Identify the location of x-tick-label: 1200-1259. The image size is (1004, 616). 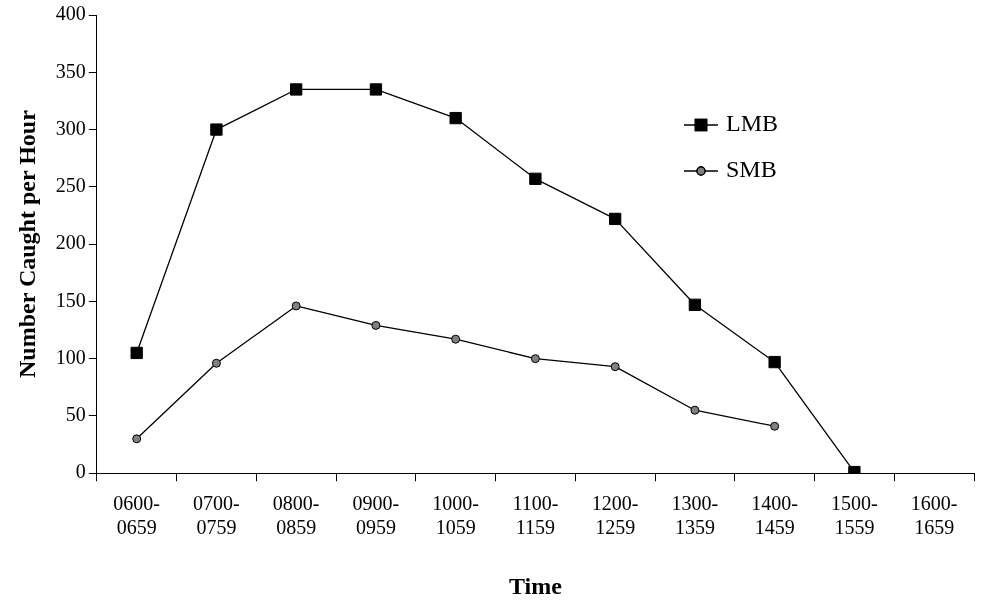
(615, 515).